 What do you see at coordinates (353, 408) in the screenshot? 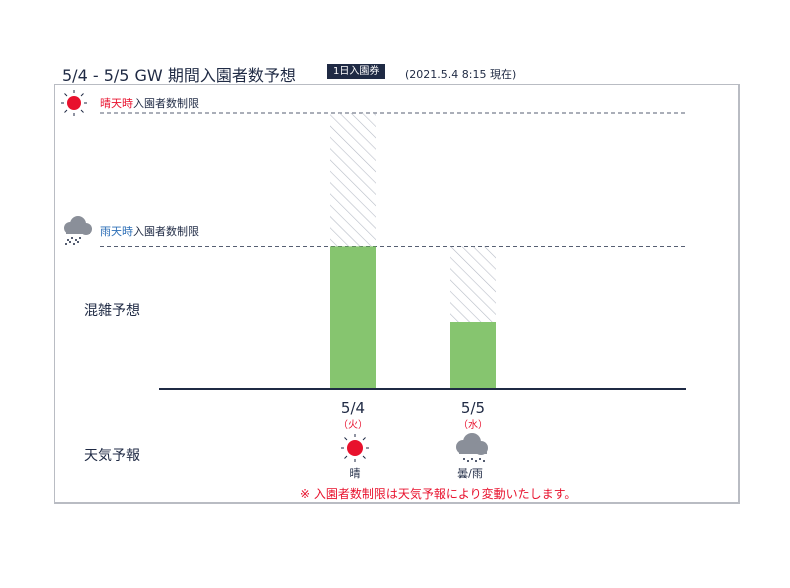
I see `category-label-1: 5/4` at bounding box center [353, 408].